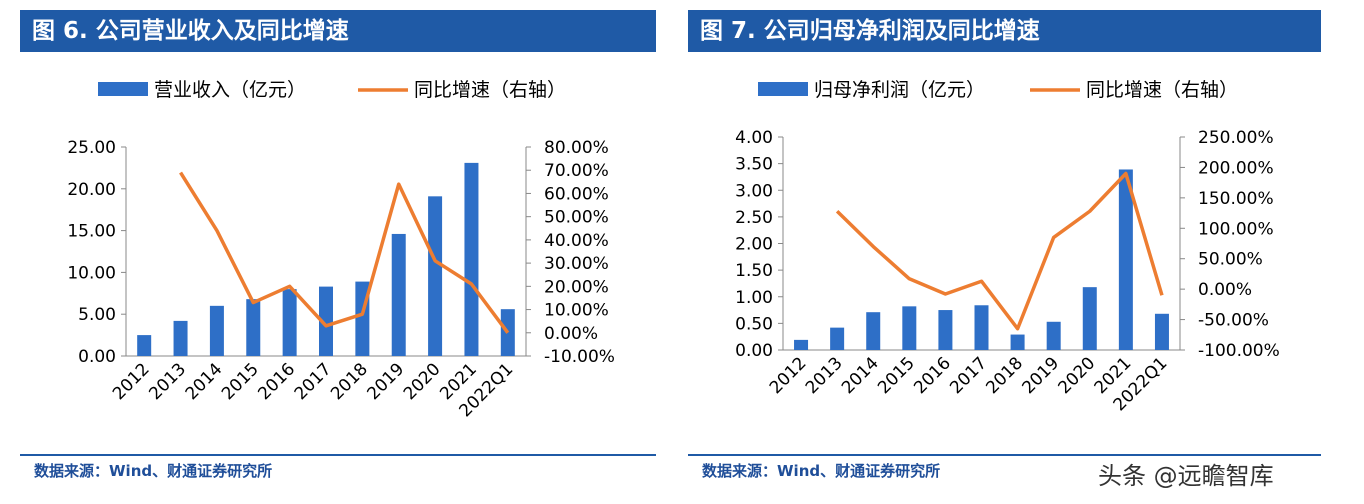 This screenshot has width=1364, height=504. I want to click on chart1-title: 图 6. 公司营业收入及同比增速, so click(338, 31).